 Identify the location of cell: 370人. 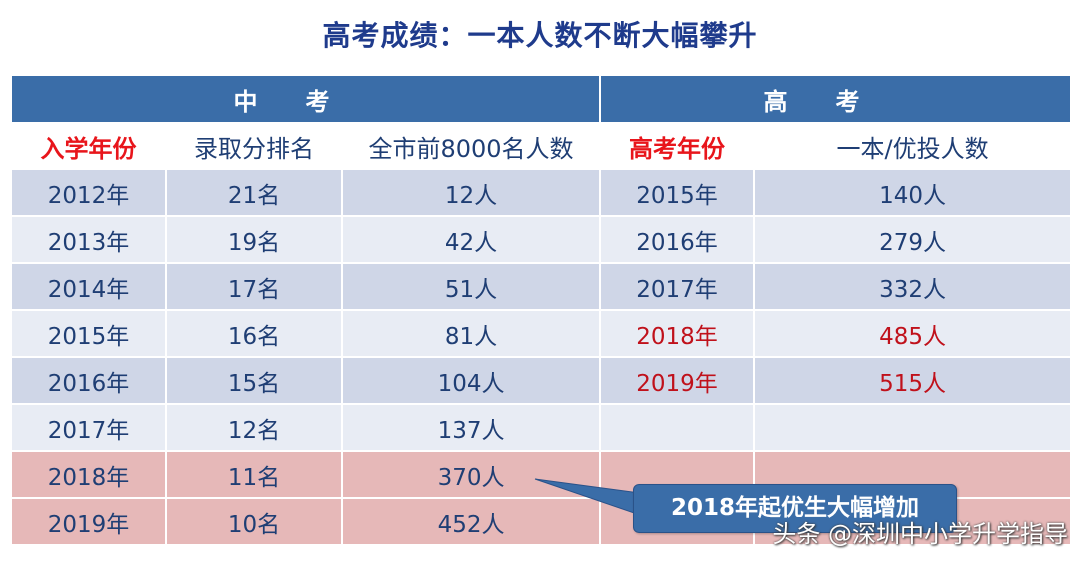
(471, 474).